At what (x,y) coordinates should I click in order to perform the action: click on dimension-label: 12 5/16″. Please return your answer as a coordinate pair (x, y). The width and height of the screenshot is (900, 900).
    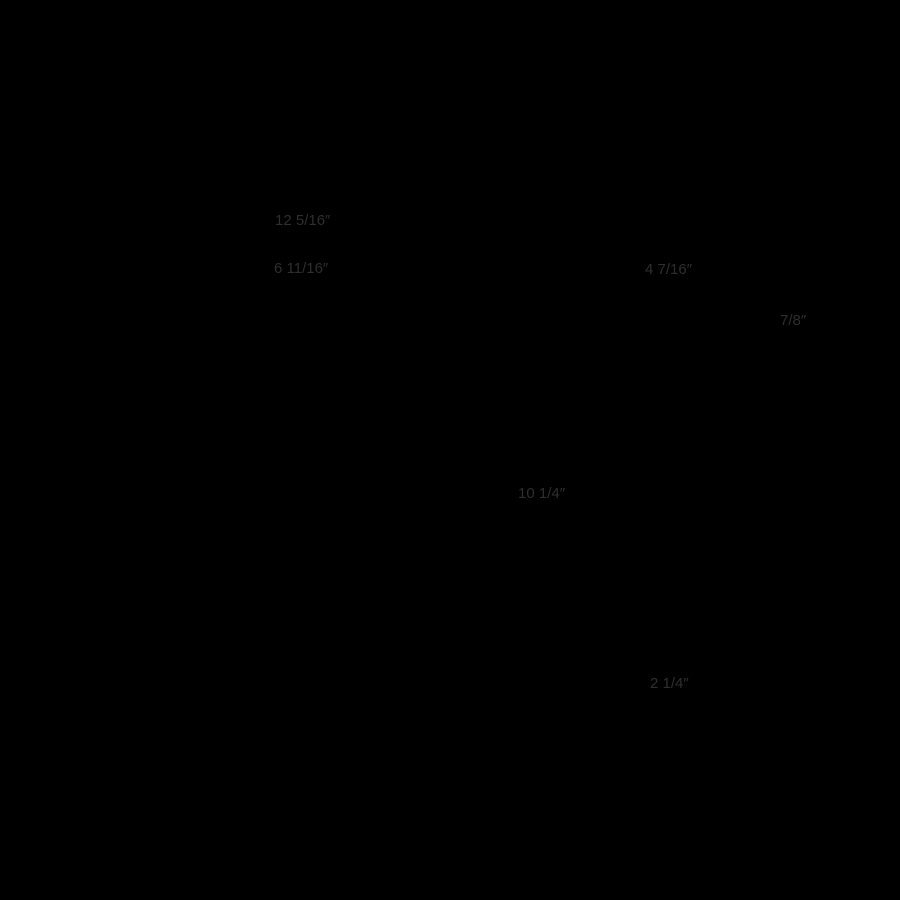
    Looking at the image, I should click on (303, 220).